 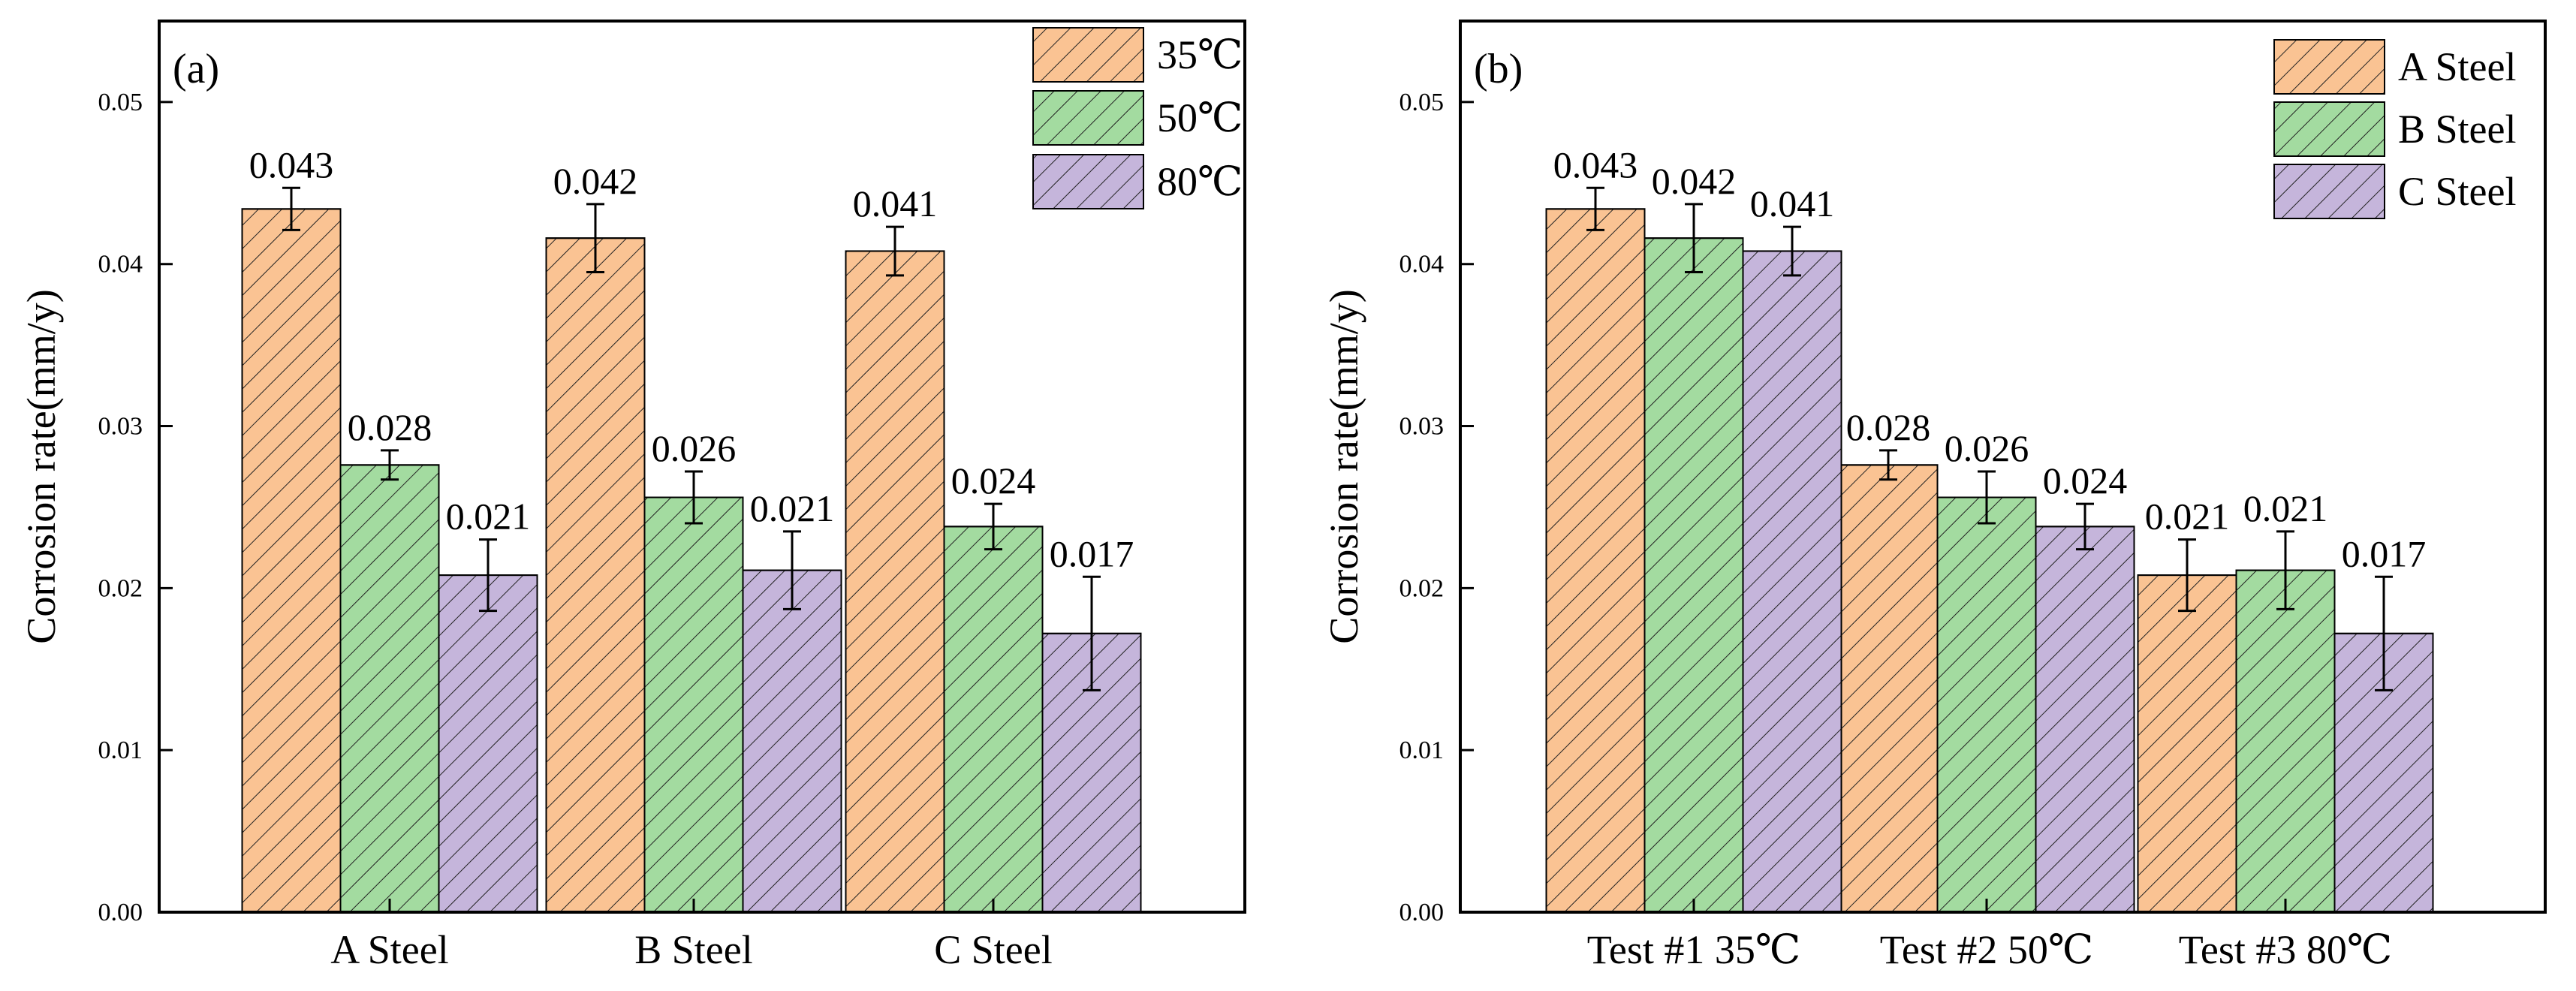 What do you see at coordinates (2457, 129) in the screenshot?
I see `legend-label: B Steel` at bounding box center [2457, 129].